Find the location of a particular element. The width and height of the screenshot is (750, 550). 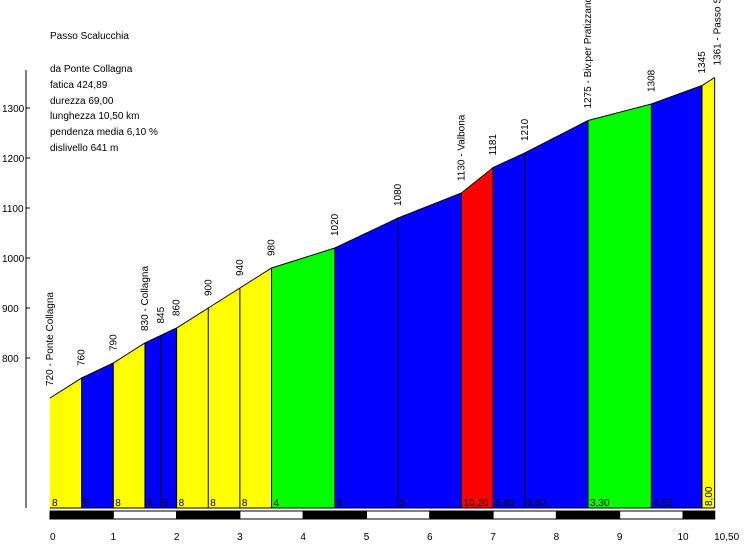

stat-pendenza: pendenza media 6,10 % is located at coordinates (104, 133).